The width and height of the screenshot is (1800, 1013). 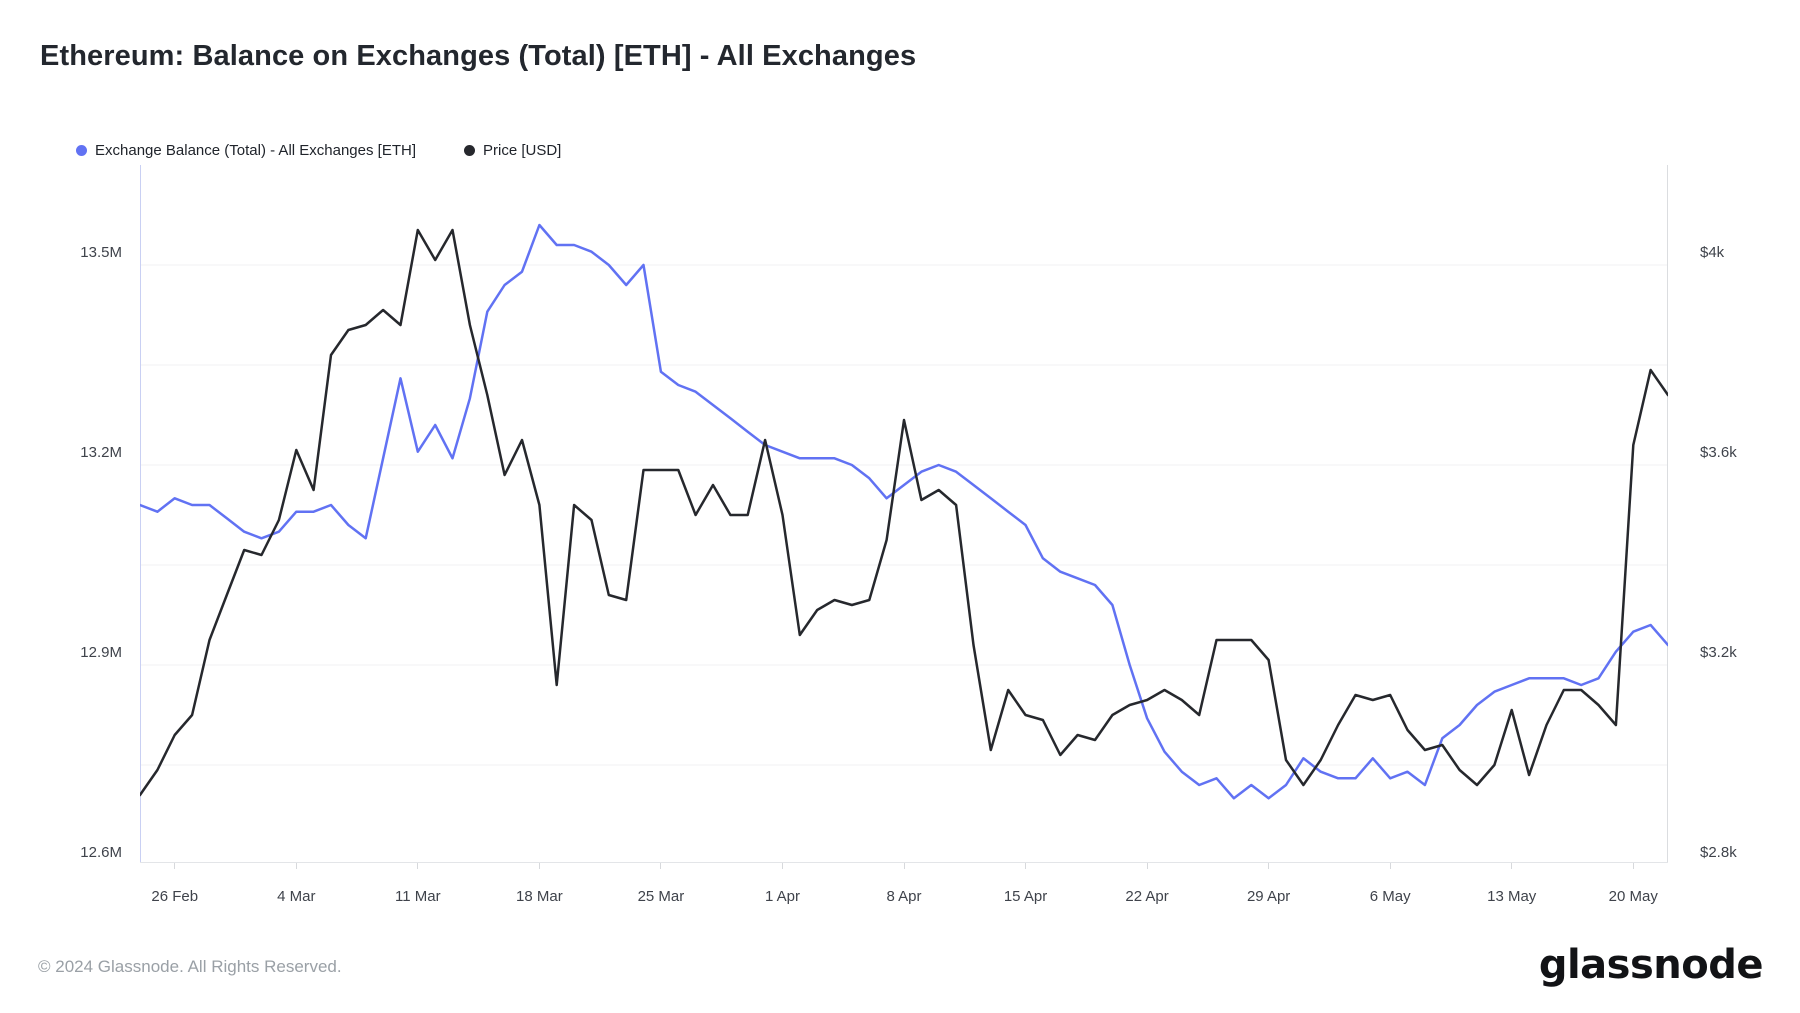 What do you see at coordinates (1512, 896) in the screenshot?
I see `x-axis-label: 13 May` at bounding box center [1512, 896].